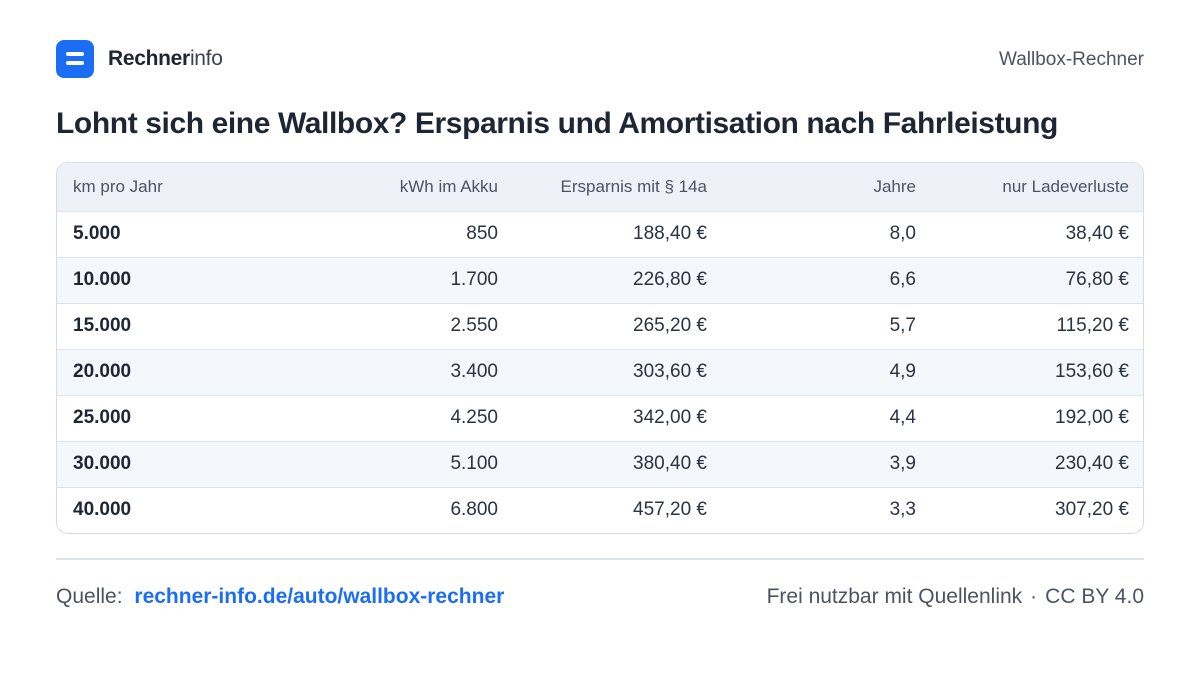 This screenshot has height=678, width=1200. Describe the element at coordinates (482, 233) in the screenshot. I see `cell-kwh: 850` at that location.